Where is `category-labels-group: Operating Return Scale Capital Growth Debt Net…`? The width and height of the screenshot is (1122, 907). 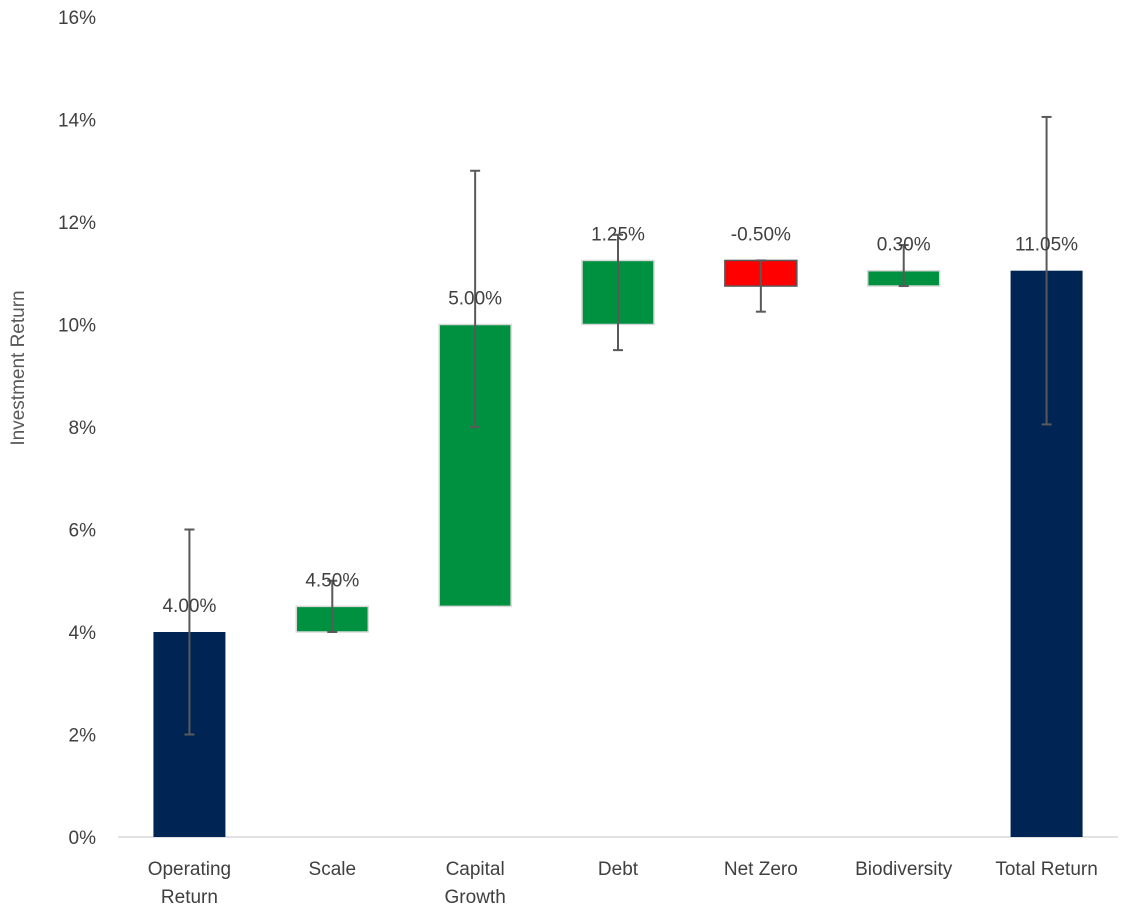 category-labels-group: Operating Return Scale Capital Growth Debt Net… is located at coordinates (623, 883).